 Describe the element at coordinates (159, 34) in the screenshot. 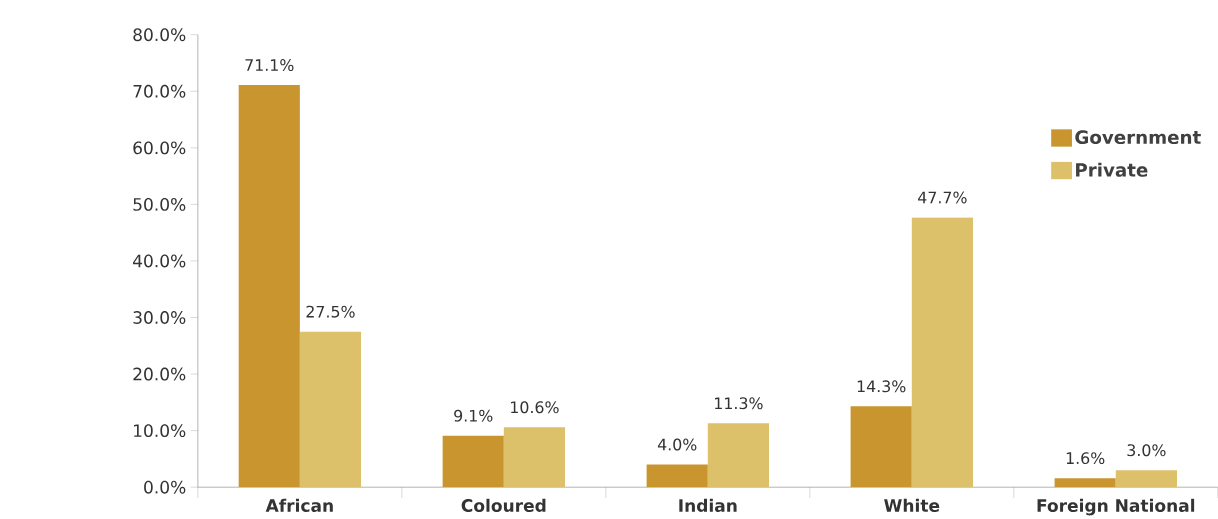

I see `y-tick-label: 80.0%` at that location.